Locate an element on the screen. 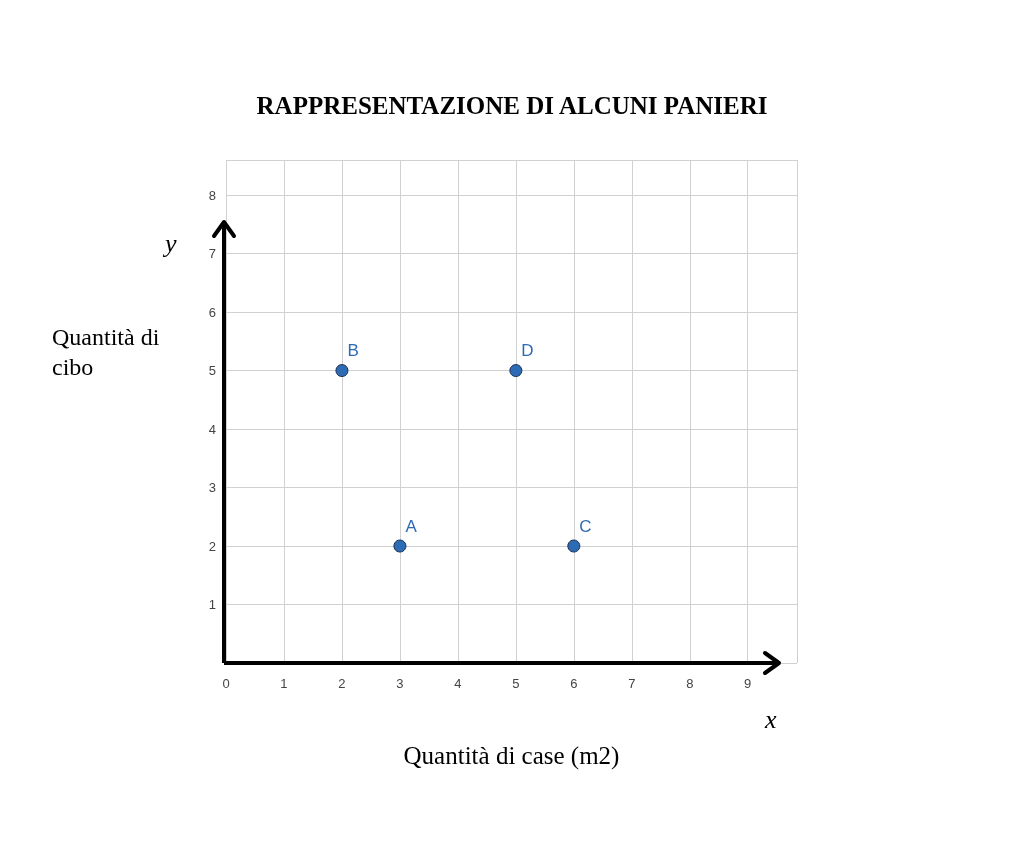 The image size is (1024, 846). y-tick-label: 5 is located at coordinates (212, 371).